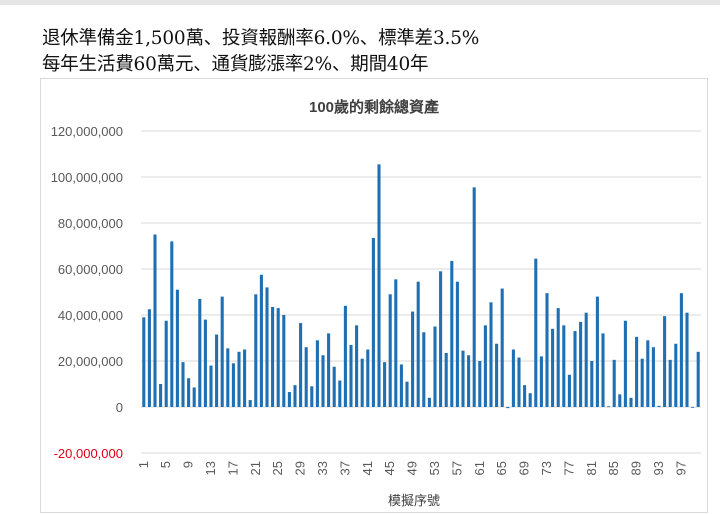  What do you see at coordinates (658, 468) in the screenshot?
I see `x-tick-label: 93` at bounding box center [658, 468].